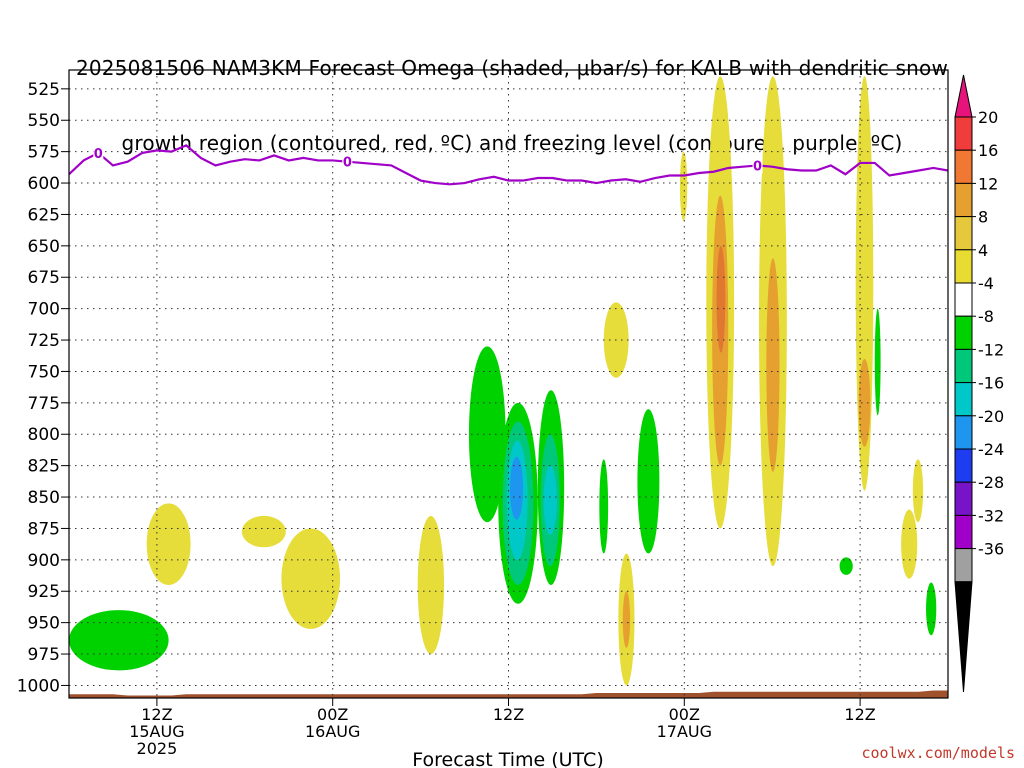 The image size is (1024, 768). What do you see at coordinates (938, 753) in the screenshot?
I see `credit-text: coolwx.com/models` at bounding box center [938, 753].